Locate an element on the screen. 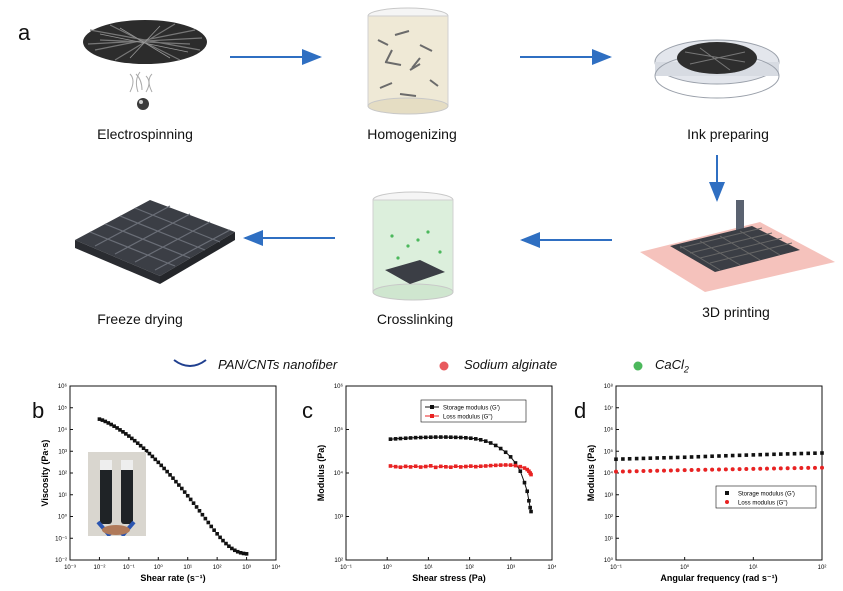 Image resolution: width=843 pixels, height=591 pixels. y-tick-label: 10⁸ is located at coordinates (609, 386).